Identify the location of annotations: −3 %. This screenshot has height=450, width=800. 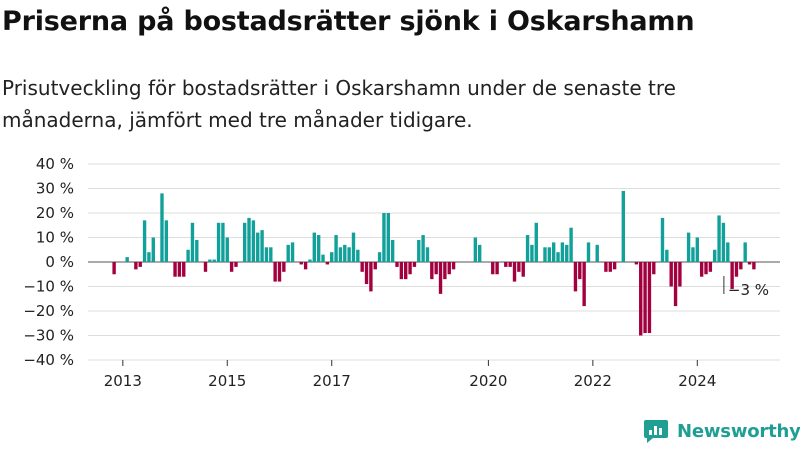
(746, 287).